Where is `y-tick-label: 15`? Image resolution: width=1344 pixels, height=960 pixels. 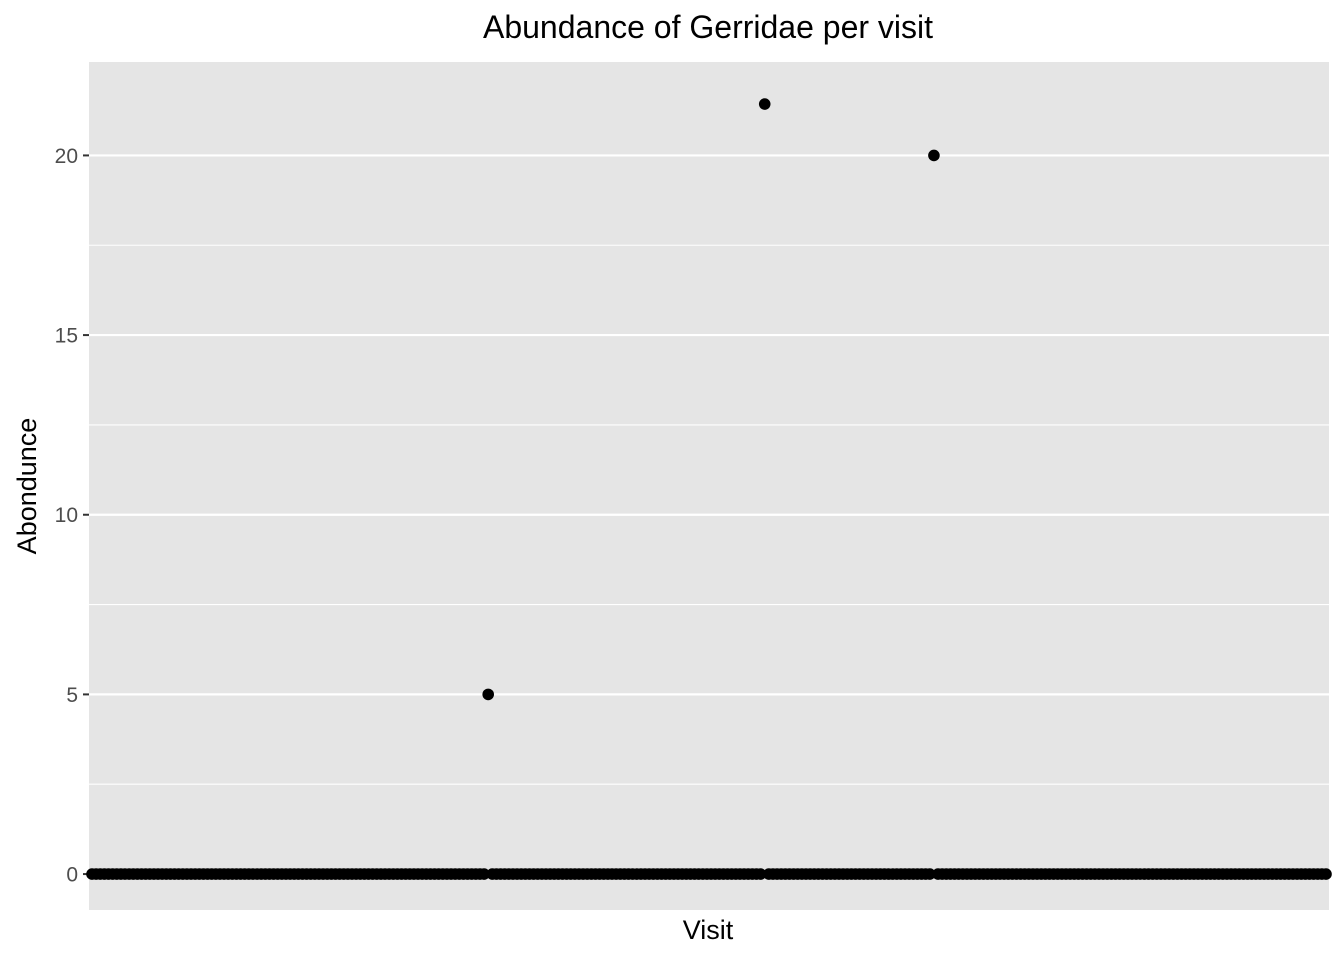
y-tick-label: 15 is located at coordinates (66, 336).